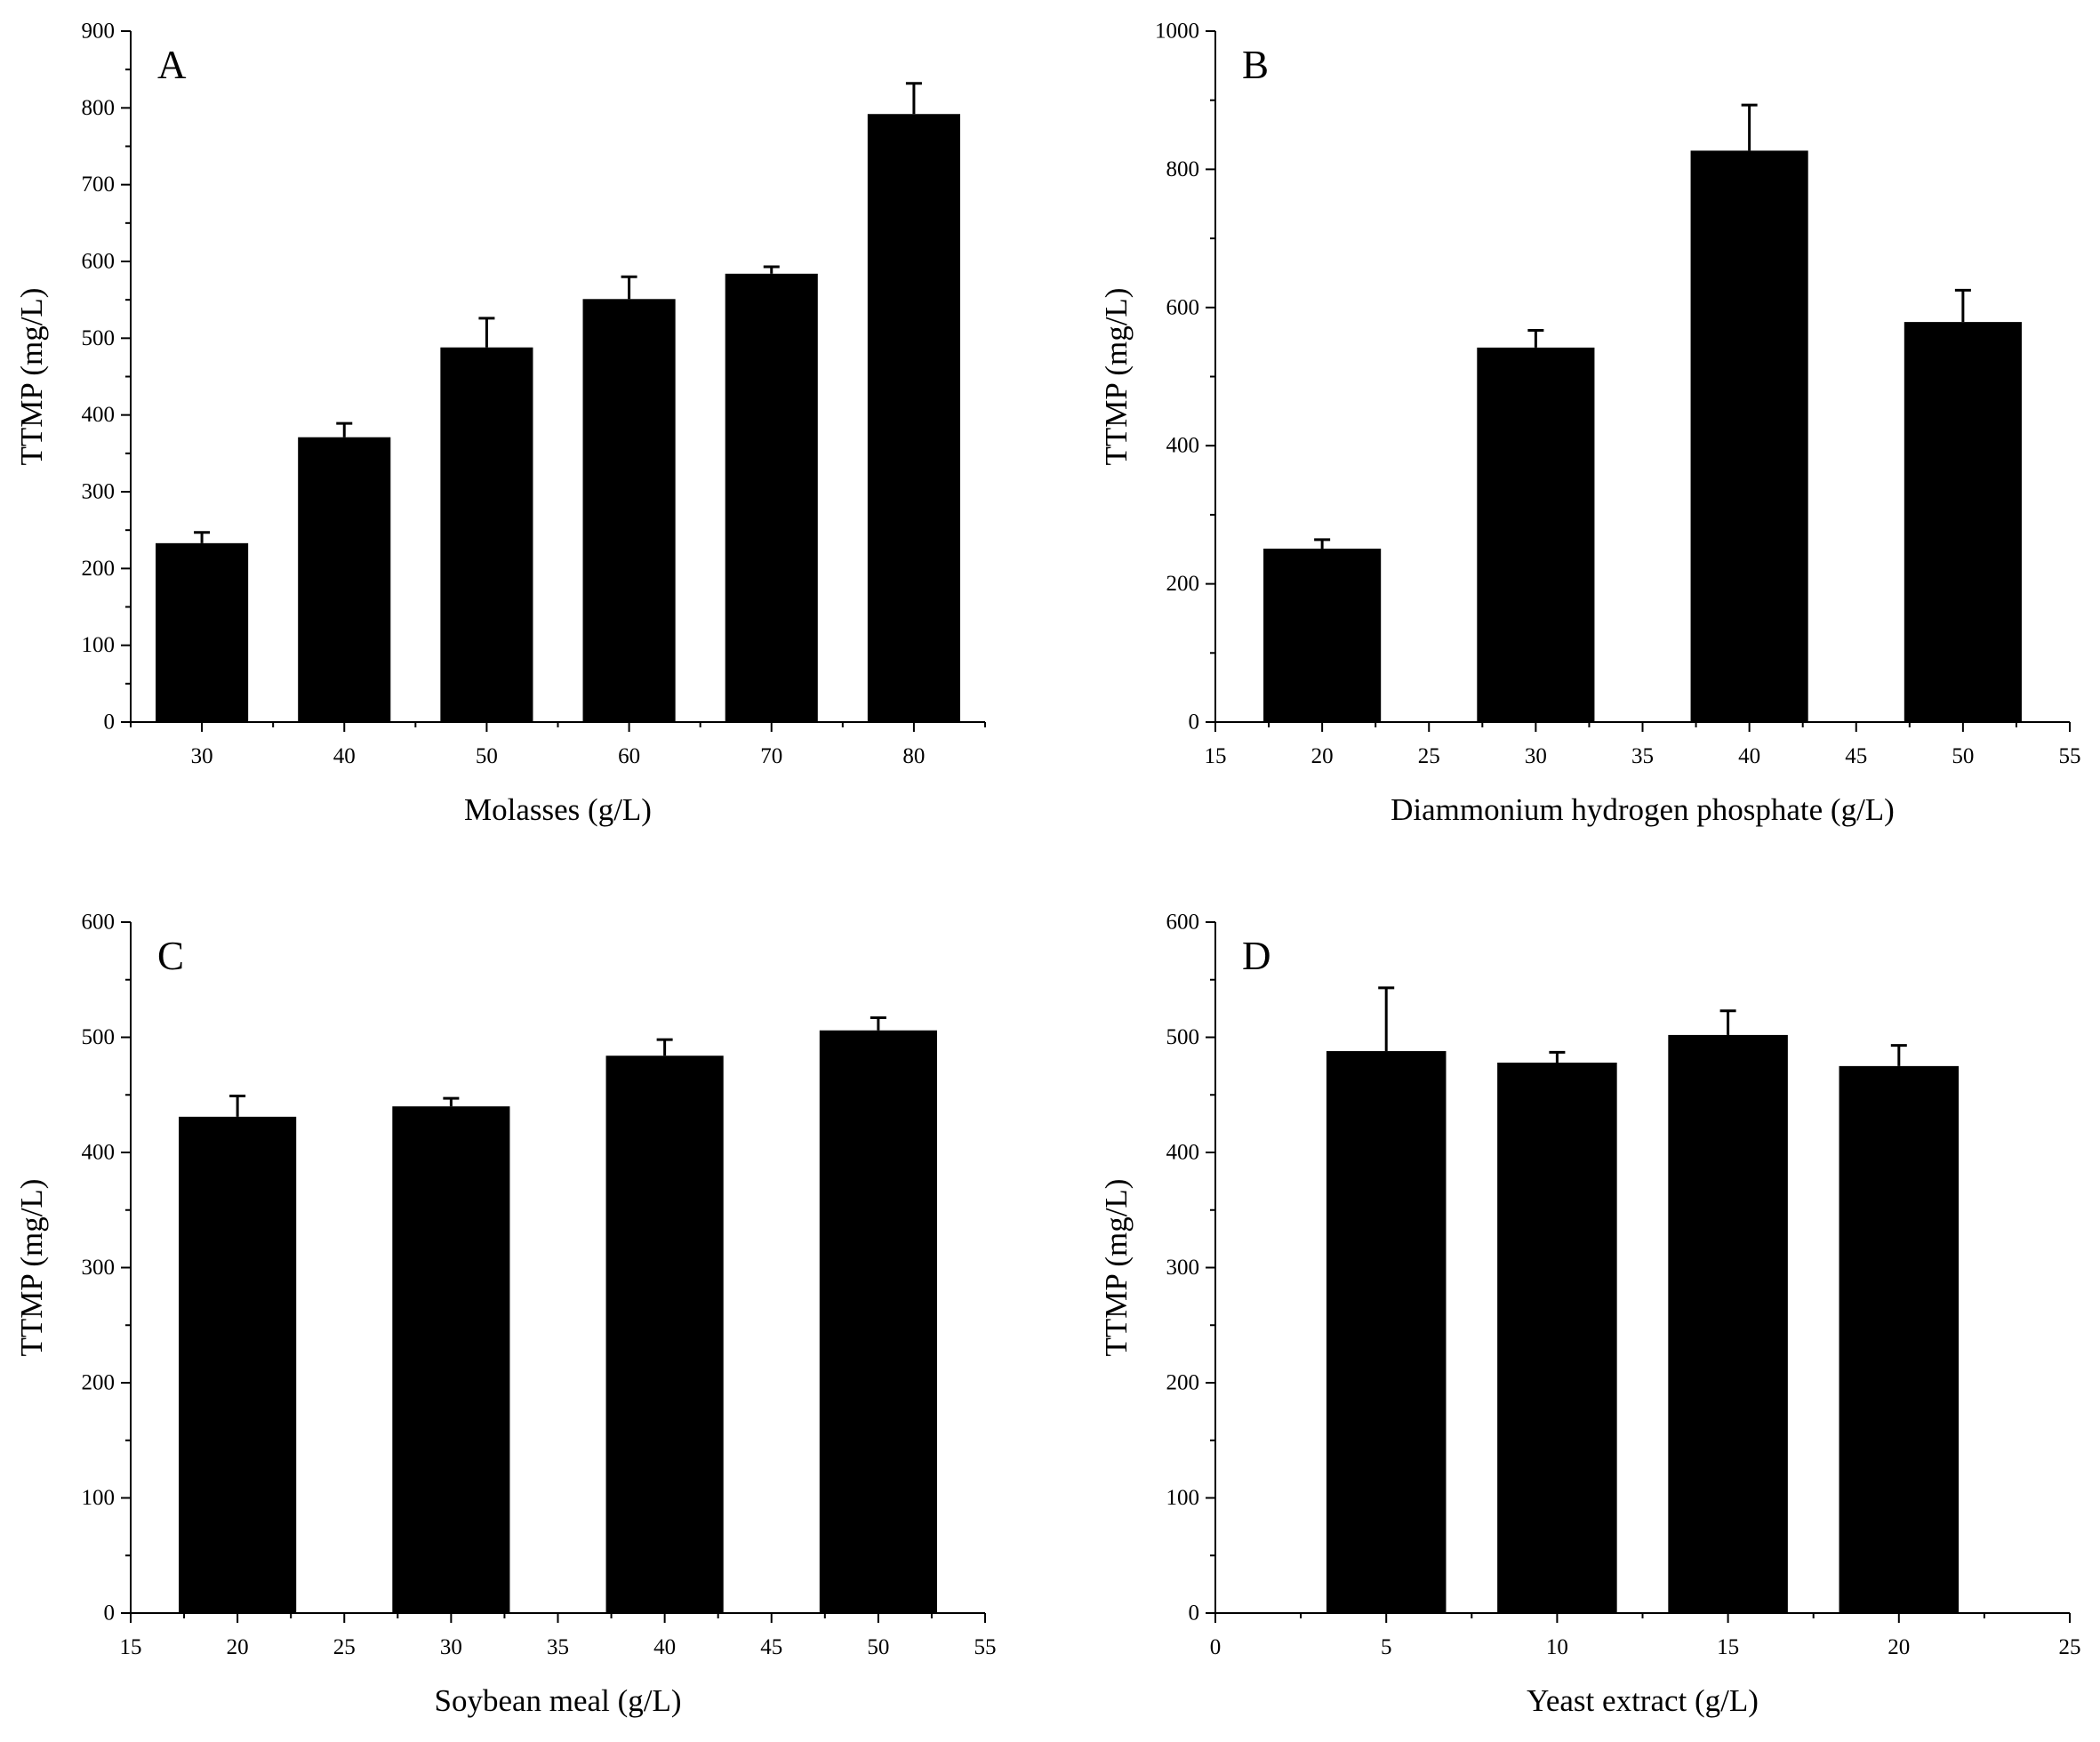 The image size is (2100, 1742). Describe the element at coordinates (172, 65) in the screenshot. I see `panel-label: A` at that location.